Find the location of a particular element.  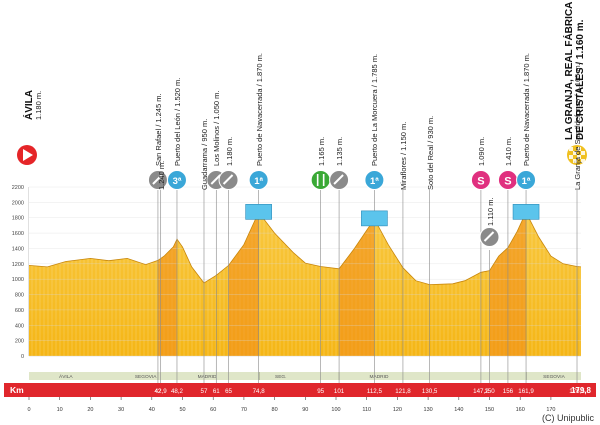

km-marker-label: 74,8 is located at coordinates (259, 391).